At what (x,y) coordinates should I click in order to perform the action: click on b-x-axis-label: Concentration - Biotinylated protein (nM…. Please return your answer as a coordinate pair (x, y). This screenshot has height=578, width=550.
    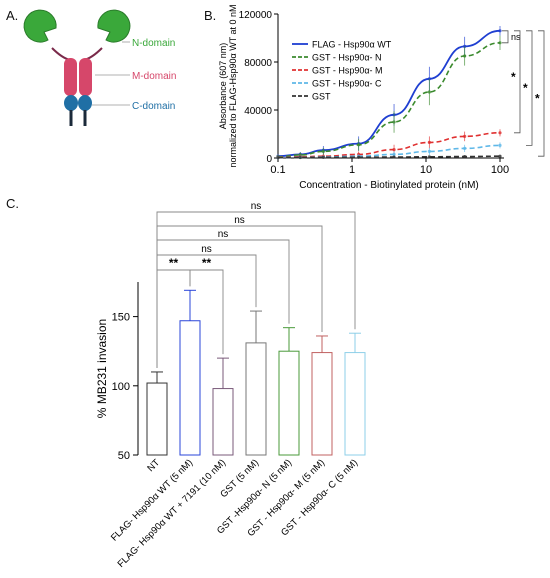
    Looking at the image, I should click on (389, 185).